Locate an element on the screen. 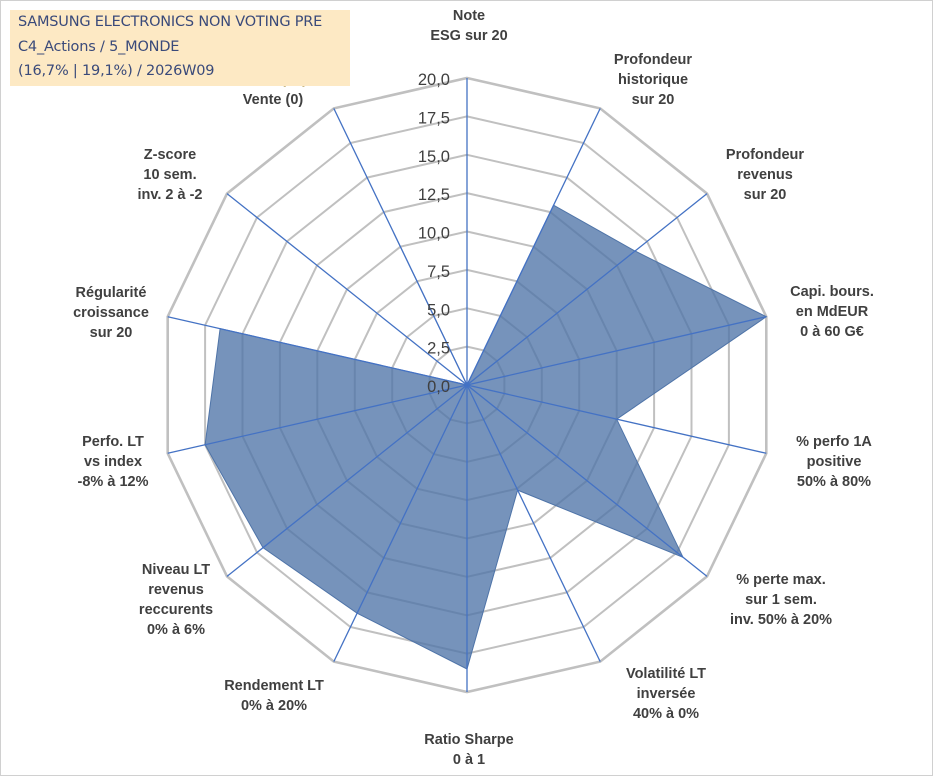 The width and height of the screenshot is (933, 776). axis-label-0-line-0: Note is located at coordinates (469, 16).